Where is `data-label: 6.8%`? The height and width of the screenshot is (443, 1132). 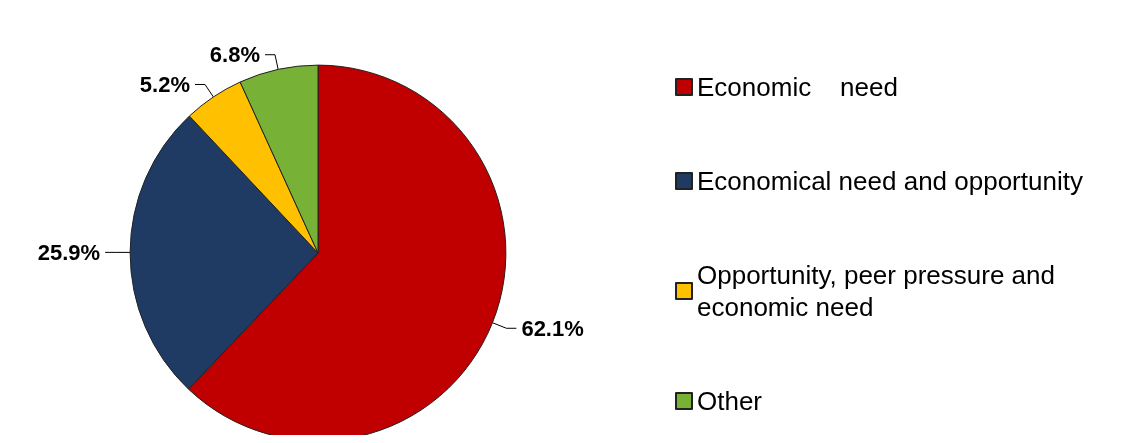 data-label: 6.8% is located at coordinates (234, 55).